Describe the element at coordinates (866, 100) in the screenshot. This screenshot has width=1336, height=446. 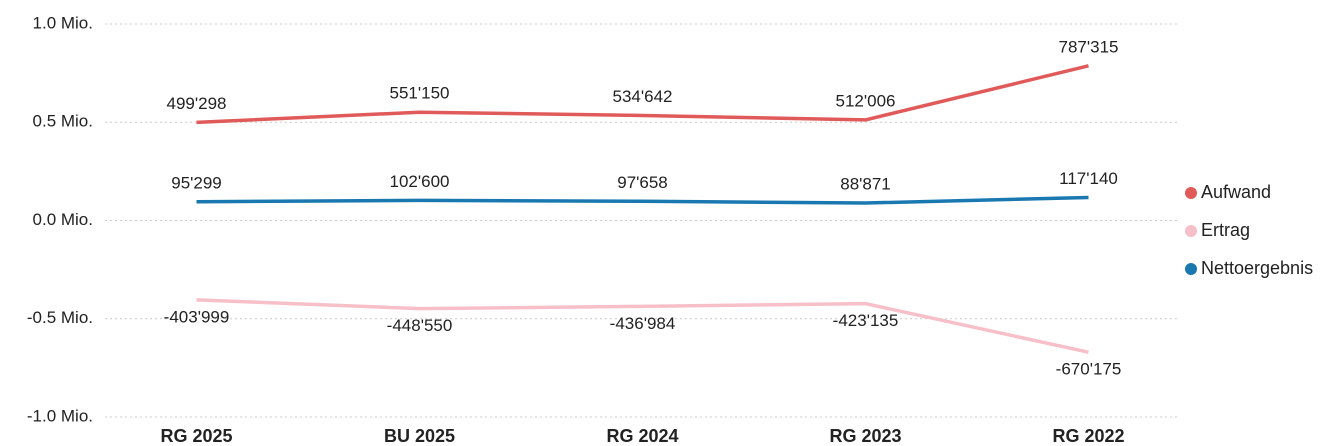
I see `data-label: 512'006` at that location.